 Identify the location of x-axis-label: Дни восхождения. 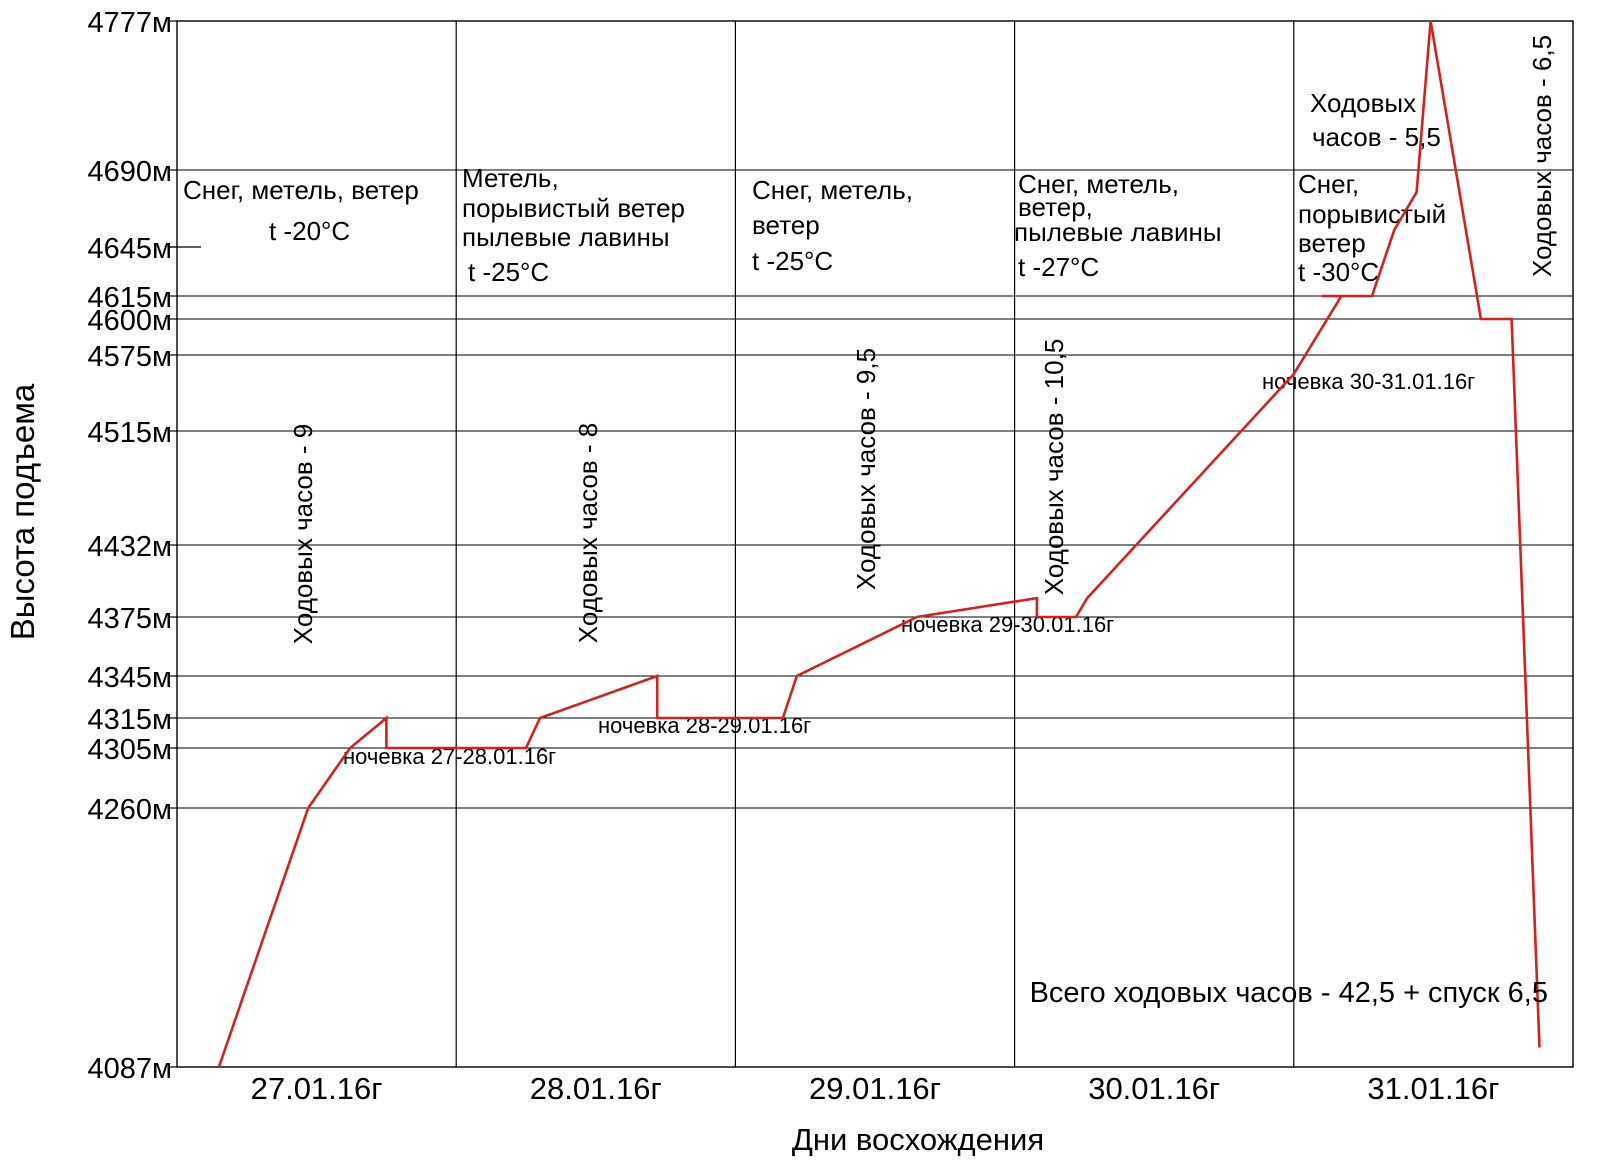
(918, 1139).